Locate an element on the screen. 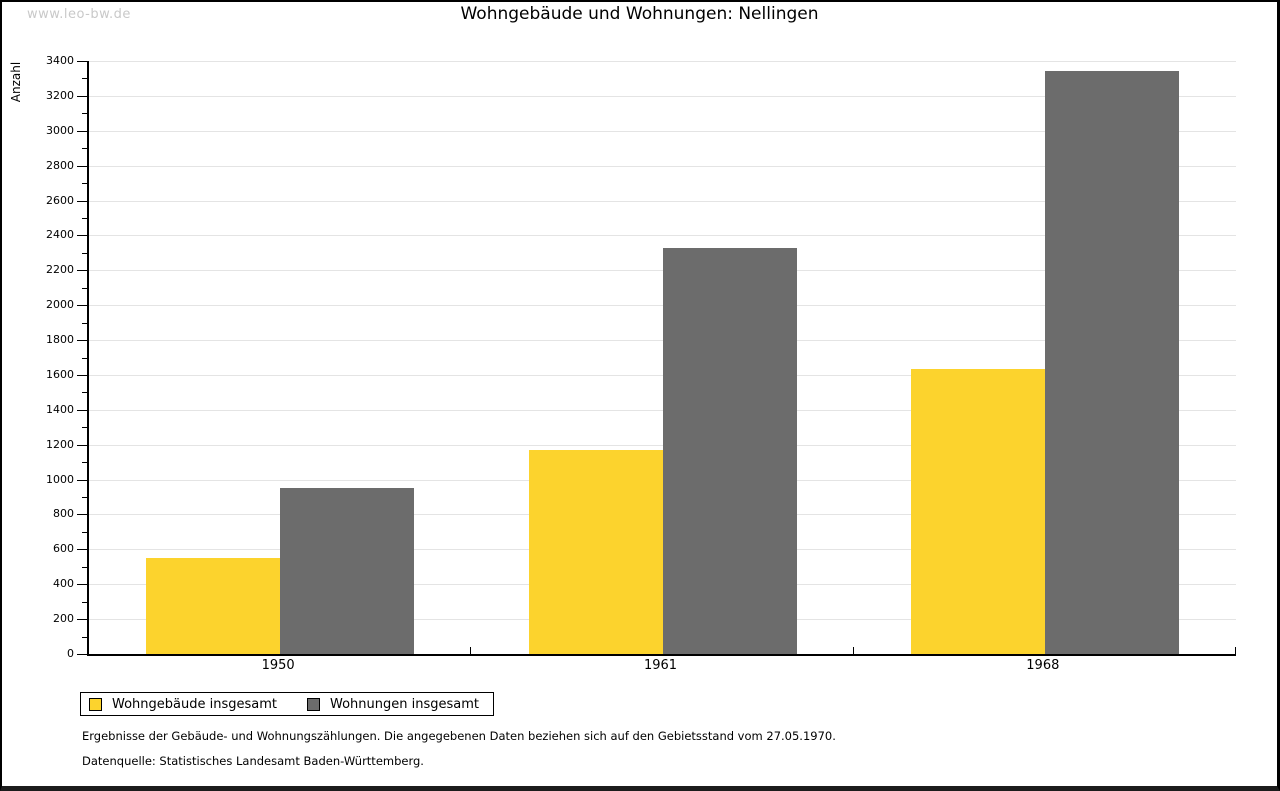 This screenshot has width=1280, height=791. y-tick-label: 2600 is located at coordinates (60, 200).